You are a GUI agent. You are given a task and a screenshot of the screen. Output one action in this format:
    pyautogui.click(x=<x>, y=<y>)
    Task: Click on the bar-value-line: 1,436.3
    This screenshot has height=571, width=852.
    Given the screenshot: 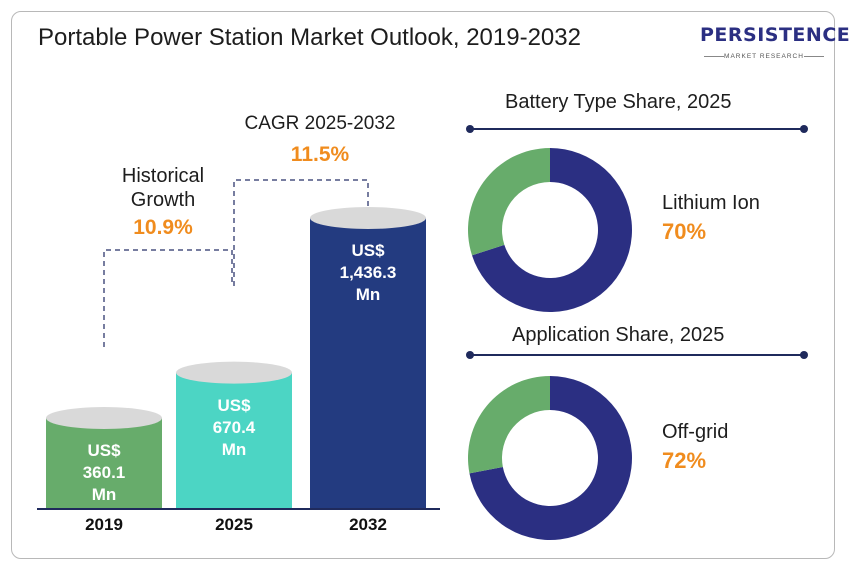 What is the action you would take?
    pyautogui.click(x=368, y=272)
    